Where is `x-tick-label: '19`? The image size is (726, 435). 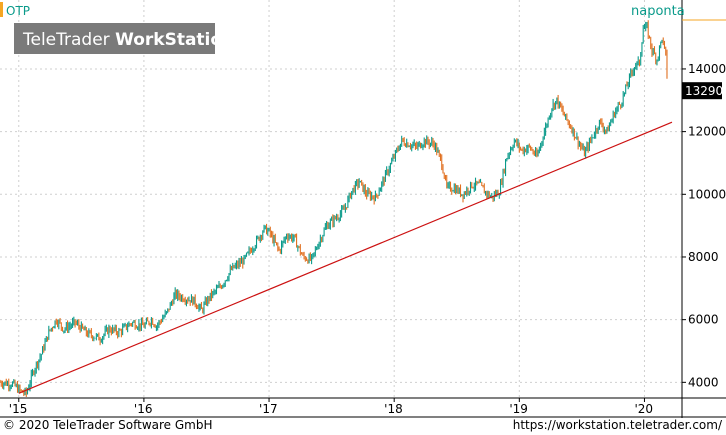 x-tick-label: '19 is located at coordinates (518, 409).